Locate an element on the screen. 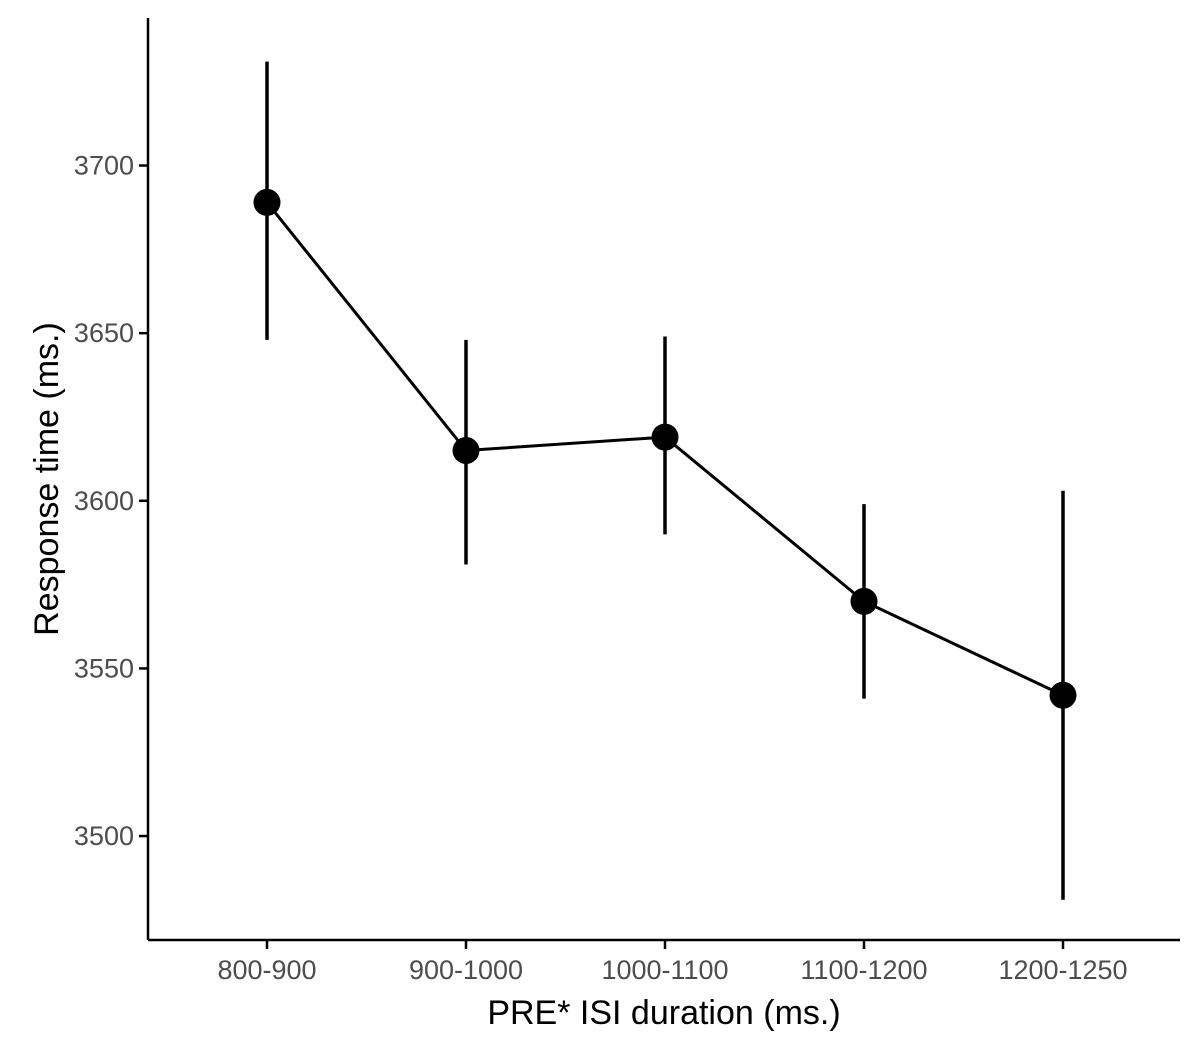 This screenshot has width=1200, height=1050. y-tick-label: 3500 is located at coordinates (104, 836).